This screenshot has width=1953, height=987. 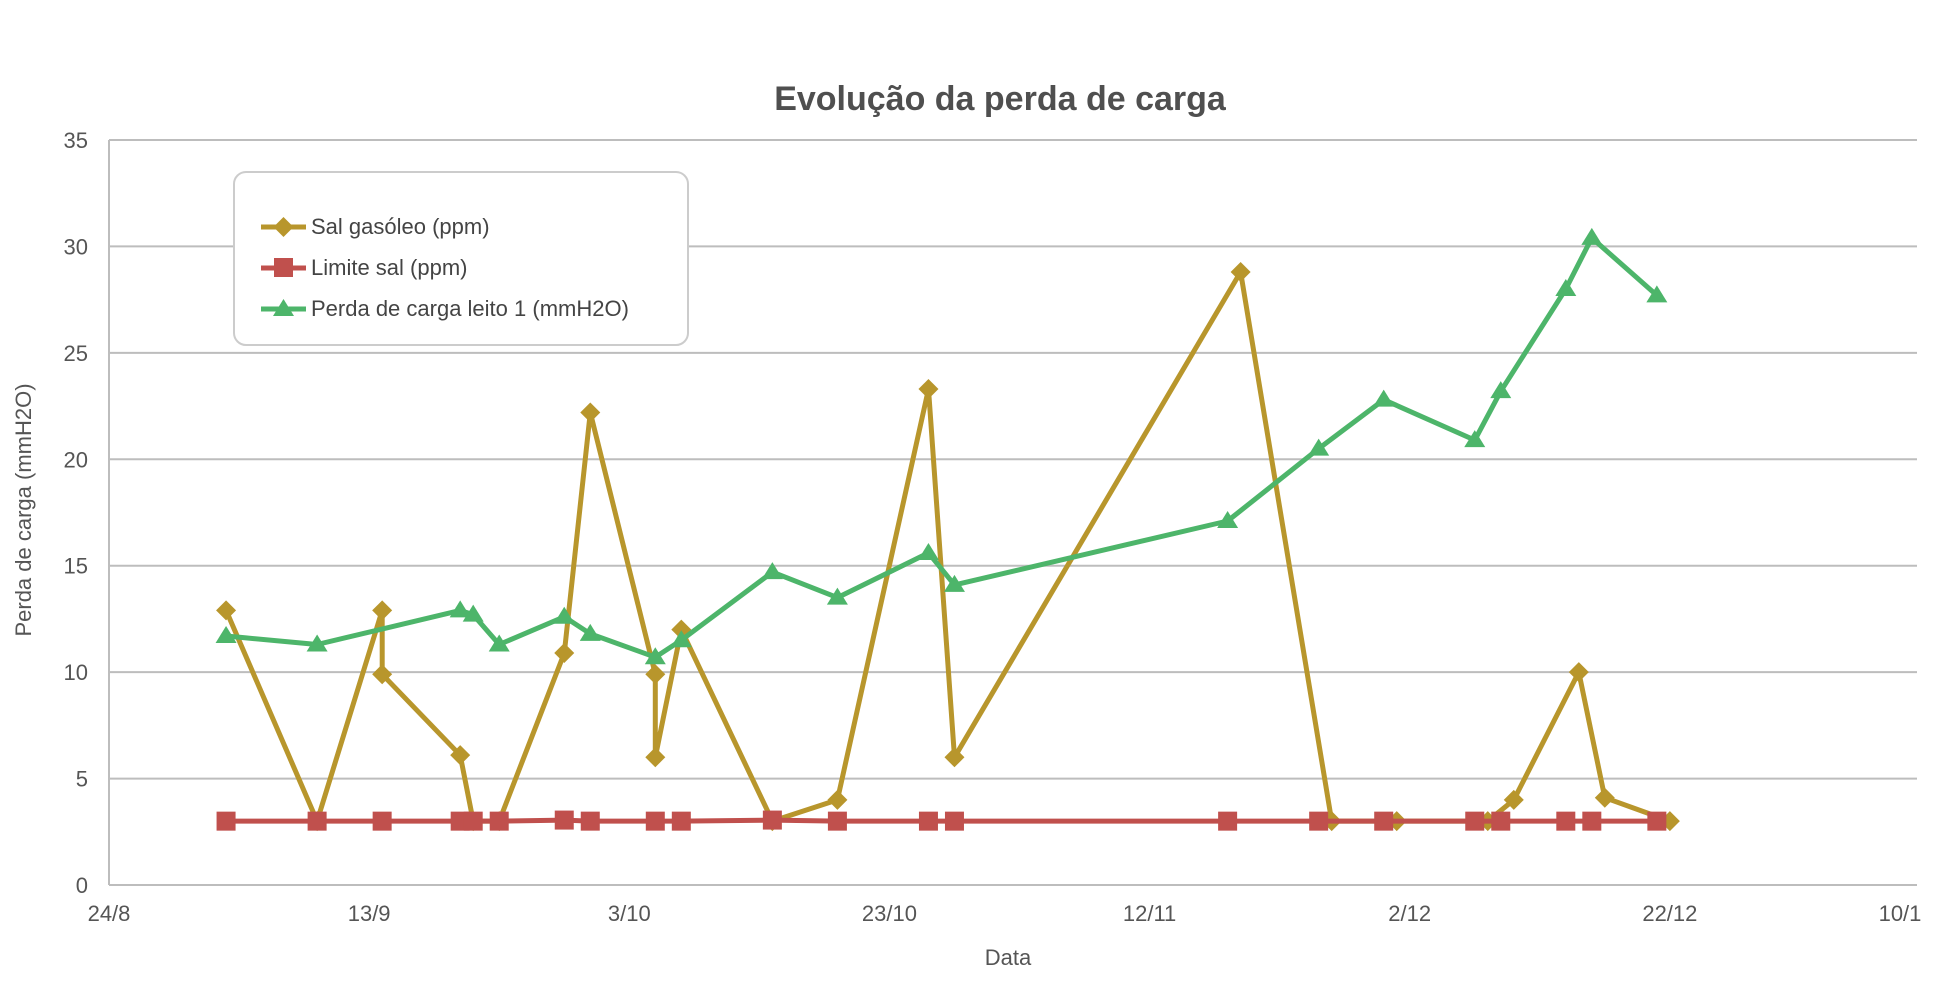 What do you see at coordinates (1149, 913) in the screenshot?
I see `x-tick-label: 12/11` at bounding box center [1149, 913].